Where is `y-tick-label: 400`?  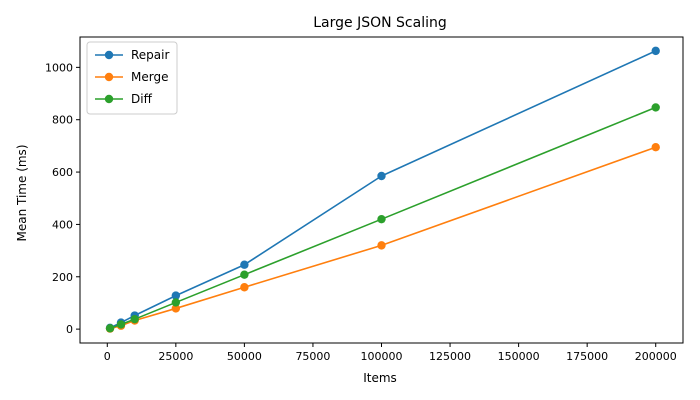
y-tick-label: 400 is located at coordinates (62, 224).